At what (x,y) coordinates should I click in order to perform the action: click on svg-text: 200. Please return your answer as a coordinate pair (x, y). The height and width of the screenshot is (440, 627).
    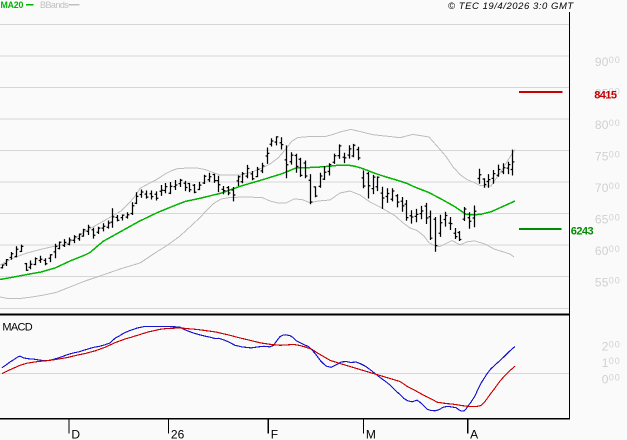
    Looking at the image, I should click on (611, 346).